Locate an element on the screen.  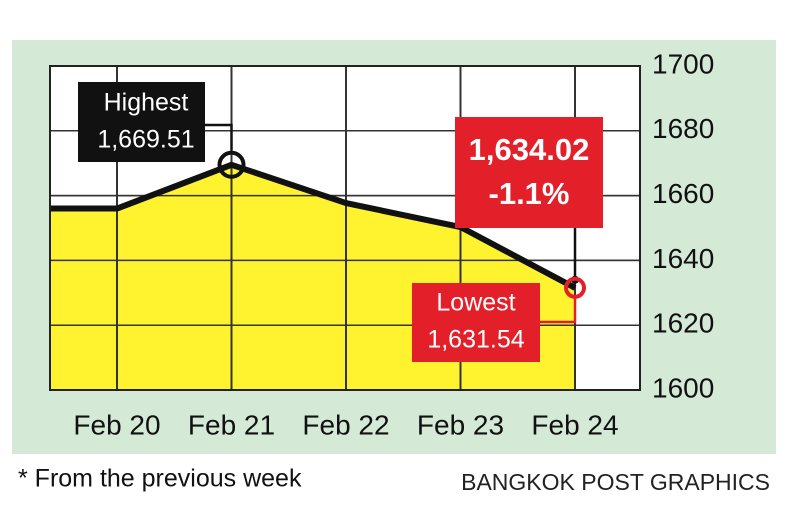
highest-marker is located at coordinates (231, 164).